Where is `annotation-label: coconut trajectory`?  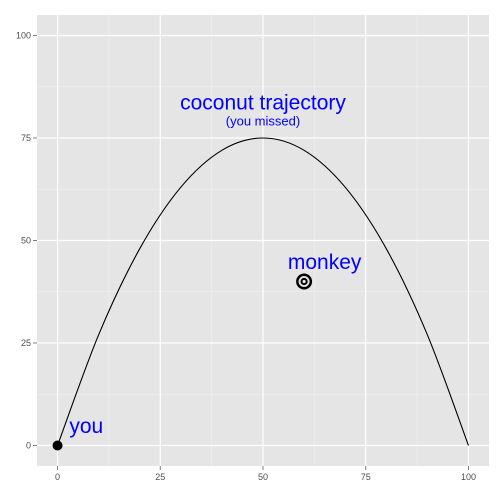 annotation-label: coconut trajectory is located at coordinates (263, 102).